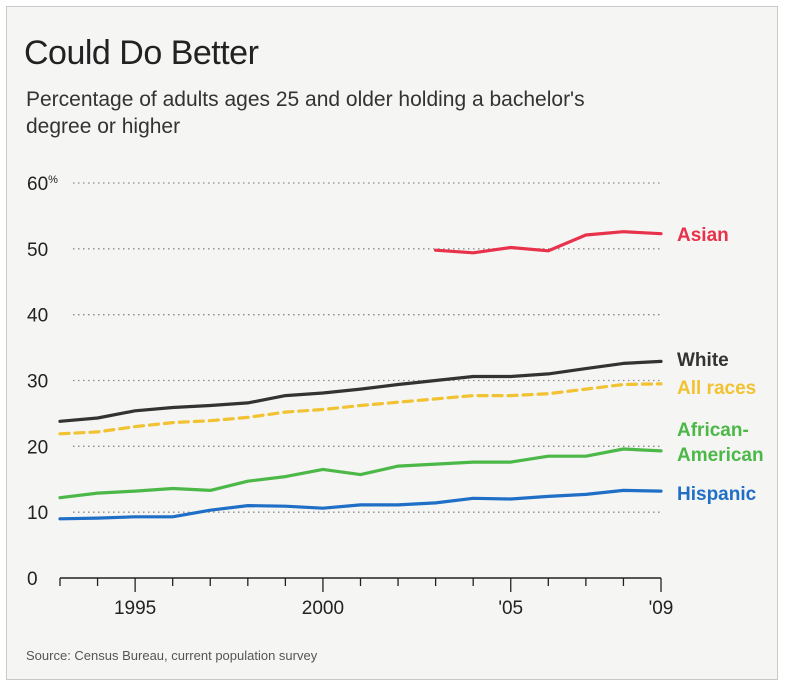 Image resolution: width=786 pixels, height=687 pixels. What do you see at coordinates (37, 447) in the screenshot?
I see `y-tick-label: 20` at bounding box center [37, 447].